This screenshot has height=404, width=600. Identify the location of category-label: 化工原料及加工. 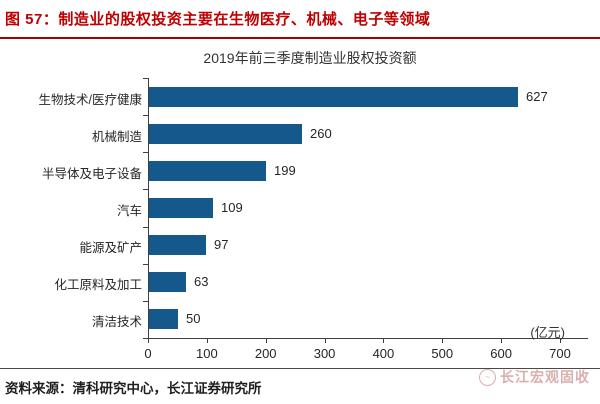
(98, 285).